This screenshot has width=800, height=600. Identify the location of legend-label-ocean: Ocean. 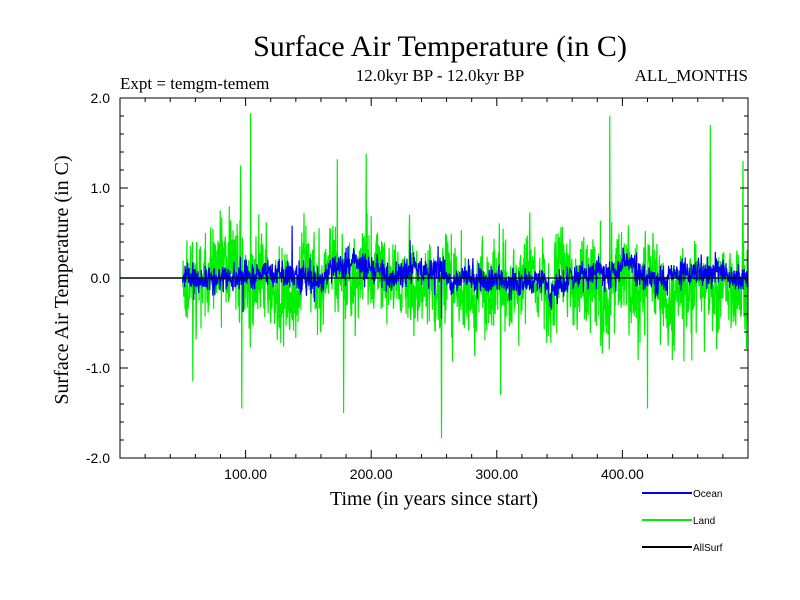
(707, 494).